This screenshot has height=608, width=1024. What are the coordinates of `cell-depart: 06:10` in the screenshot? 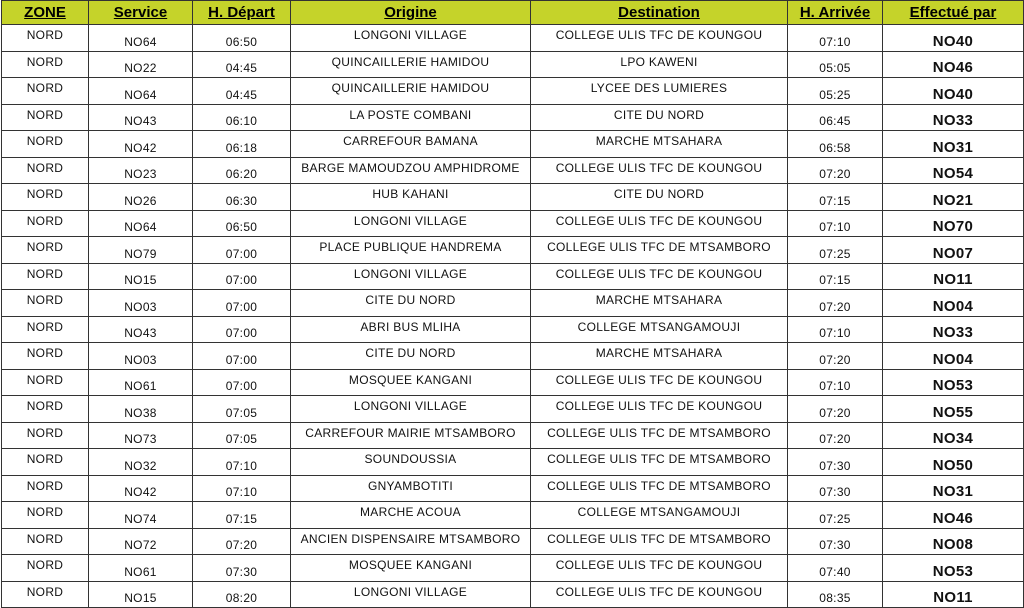 It's located at (241, 117).